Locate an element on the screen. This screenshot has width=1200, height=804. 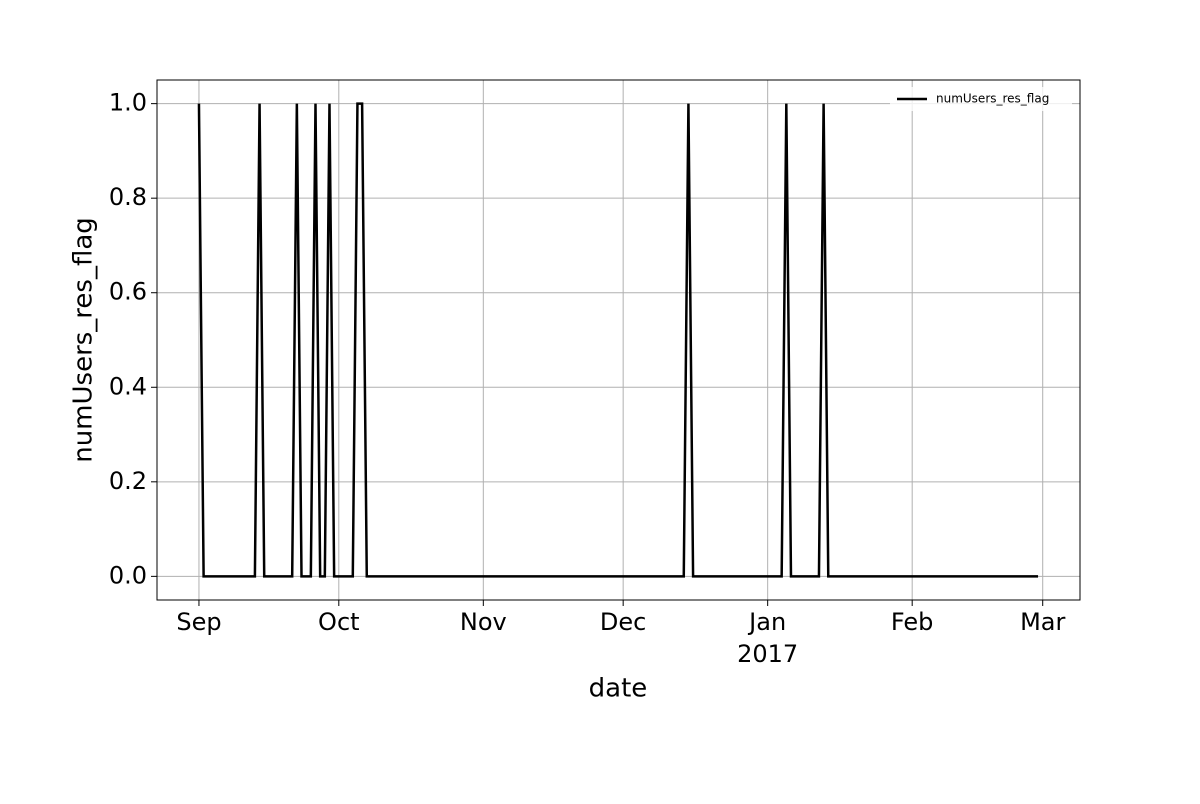
x-tick-label: Sep is located at coordinates (198, 622).